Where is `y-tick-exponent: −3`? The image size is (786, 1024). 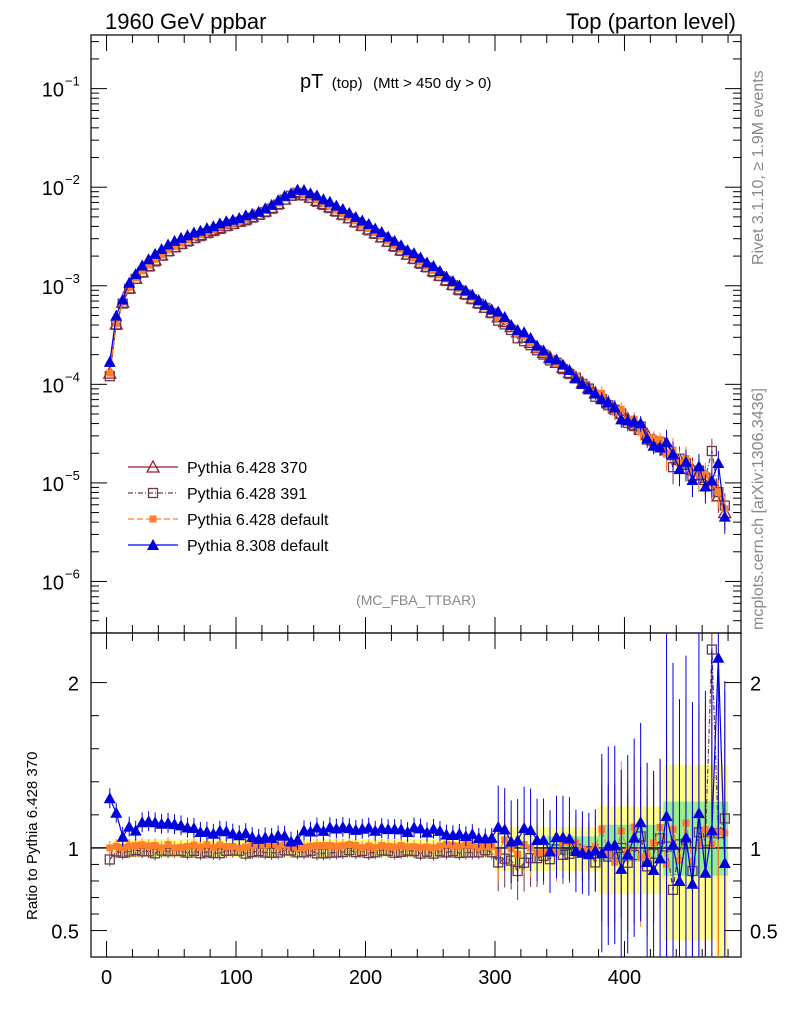 y-tick-exponent: −3 is located at coordinates (72, 278).